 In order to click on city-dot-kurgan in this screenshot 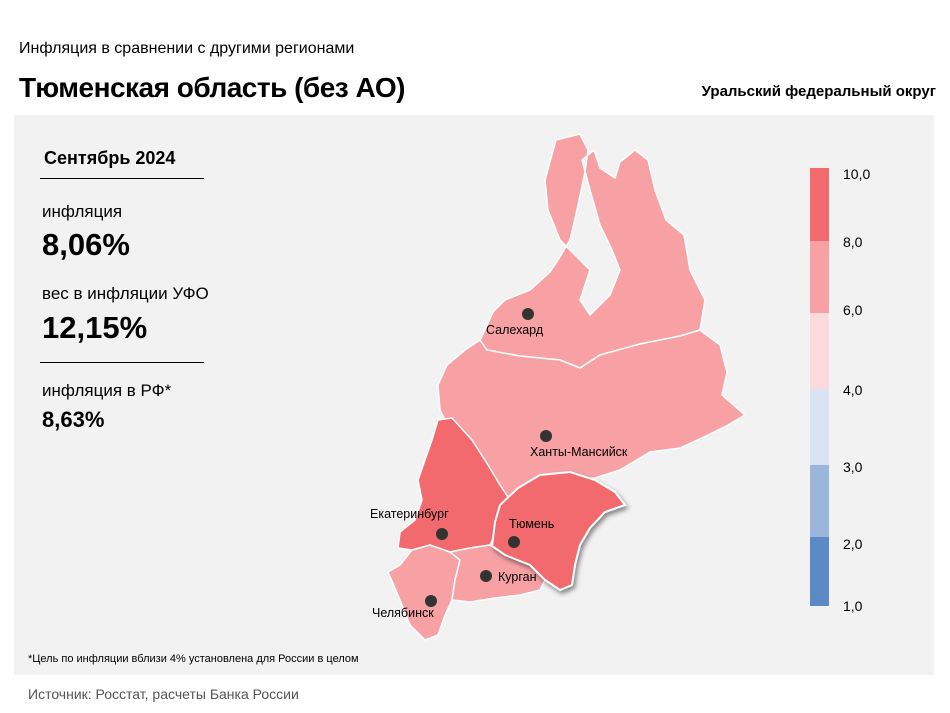, I will do `click(486, 576)`.